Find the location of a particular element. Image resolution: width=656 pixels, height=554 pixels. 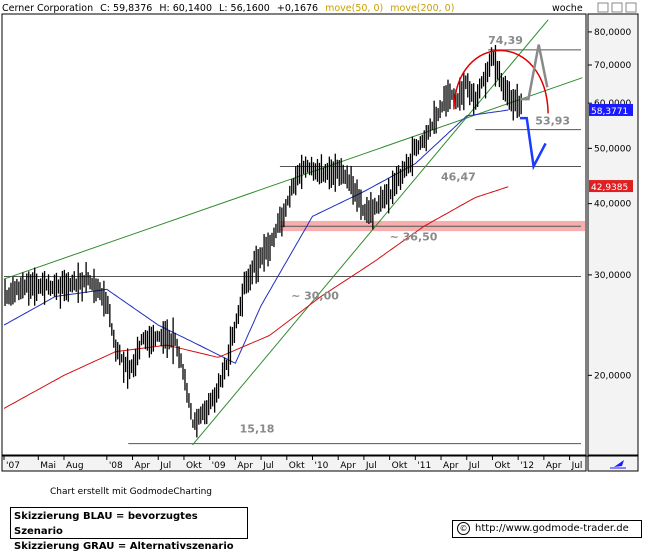

ma50-label: move(50, 0) is located at coordinates (354, 8).